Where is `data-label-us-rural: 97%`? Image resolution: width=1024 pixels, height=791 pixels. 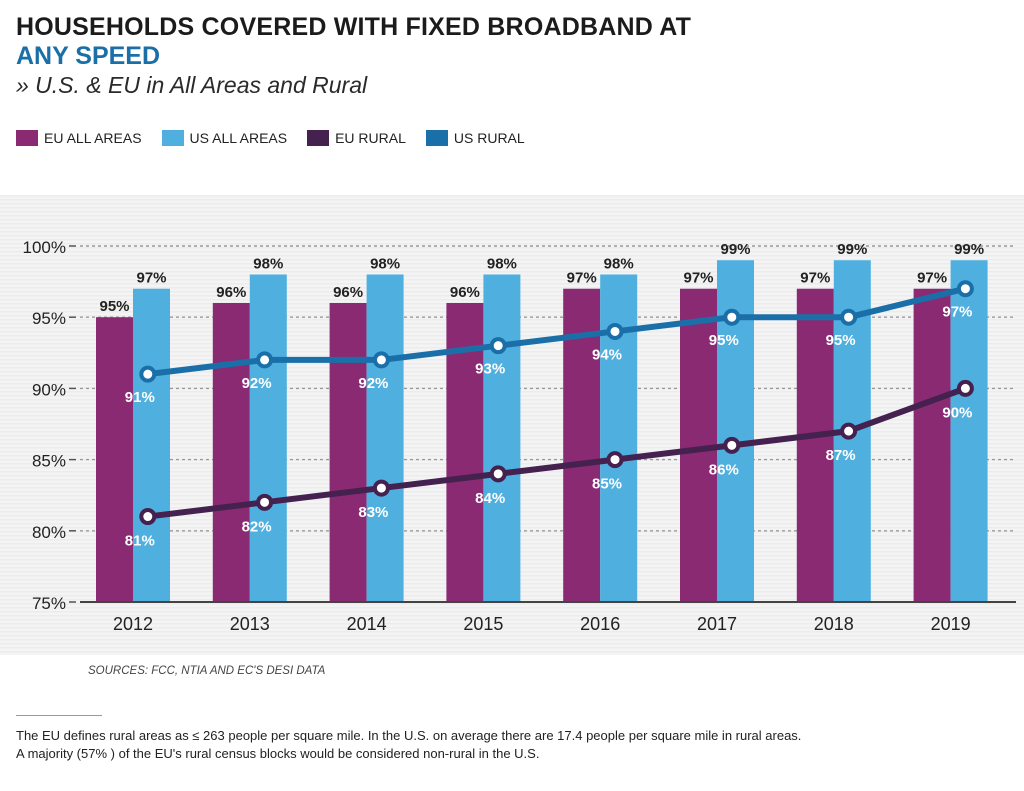 data-label-us-rural: 97% is located at coordinates (957, 312).